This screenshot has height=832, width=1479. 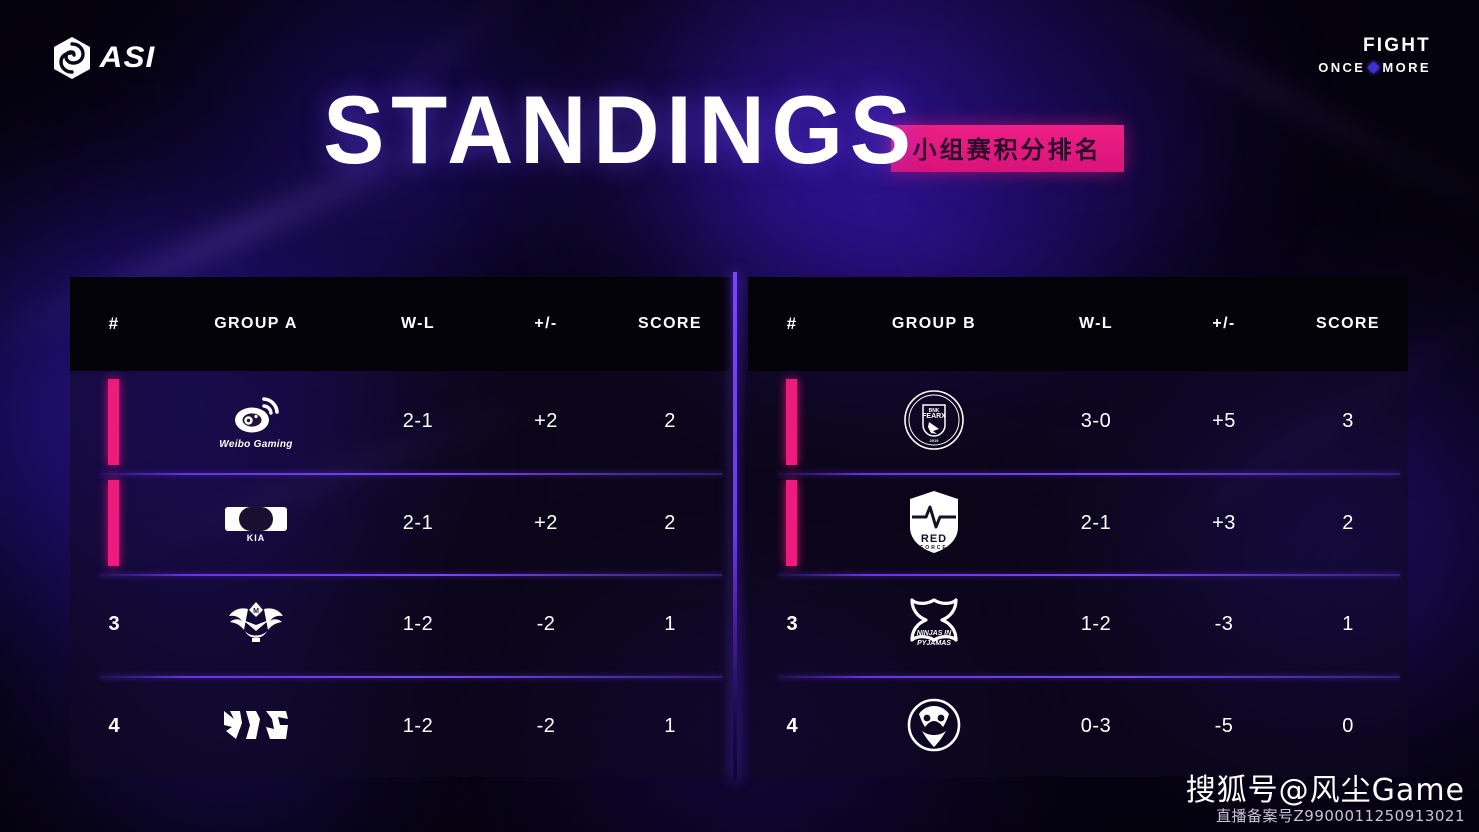 I want to click on group-a-table-header: # GROUP A W-L +/- SCORE, so click(x=400, y=324).